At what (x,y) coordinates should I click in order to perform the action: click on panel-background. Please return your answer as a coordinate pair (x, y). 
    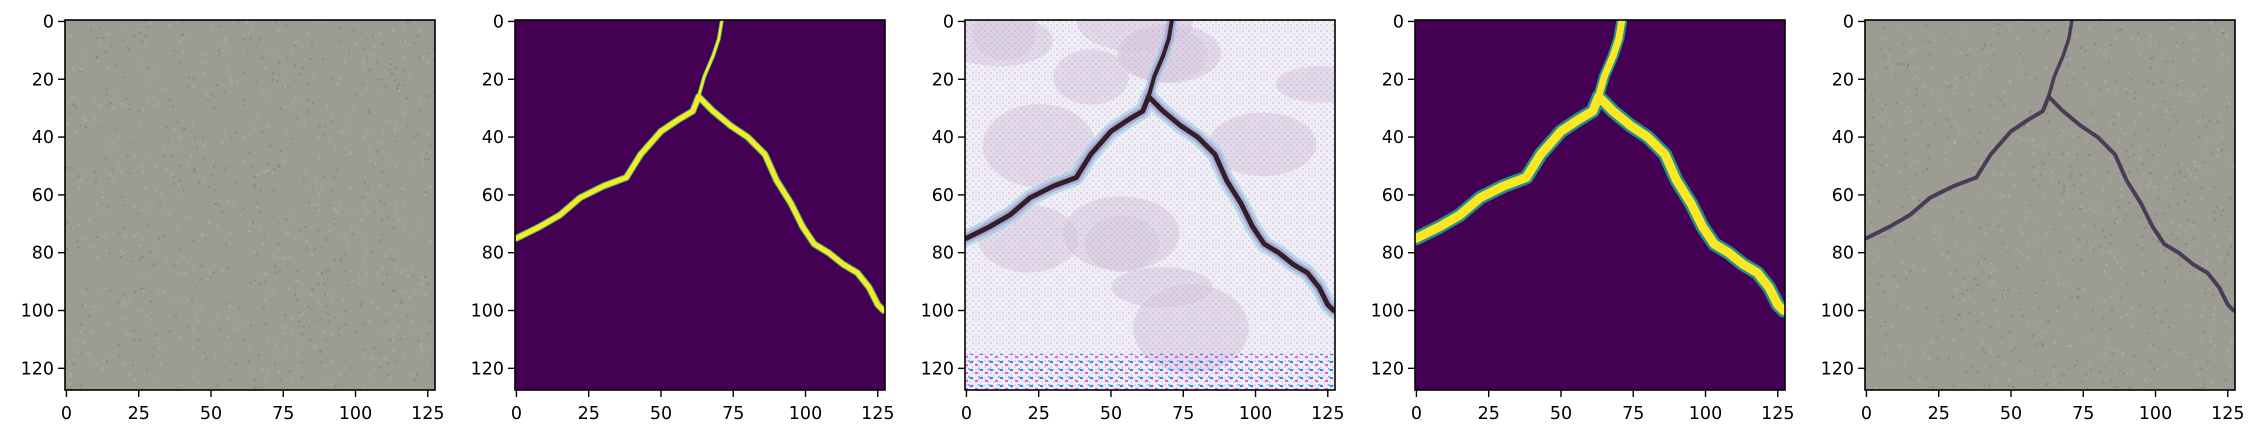
    Looking at the image, I should click on (250, 205).